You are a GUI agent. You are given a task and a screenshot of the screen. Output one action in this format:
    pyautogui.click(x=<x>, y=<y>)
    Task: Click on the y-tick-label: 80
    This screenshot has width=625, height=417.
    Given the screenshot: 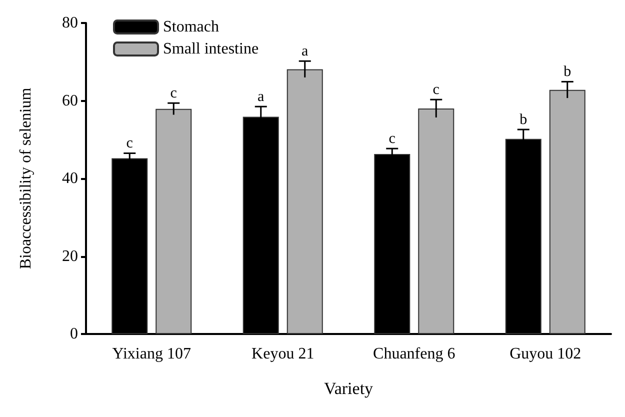 What is the action you would take?
    pyautogui.click(x=70, y=23)
    